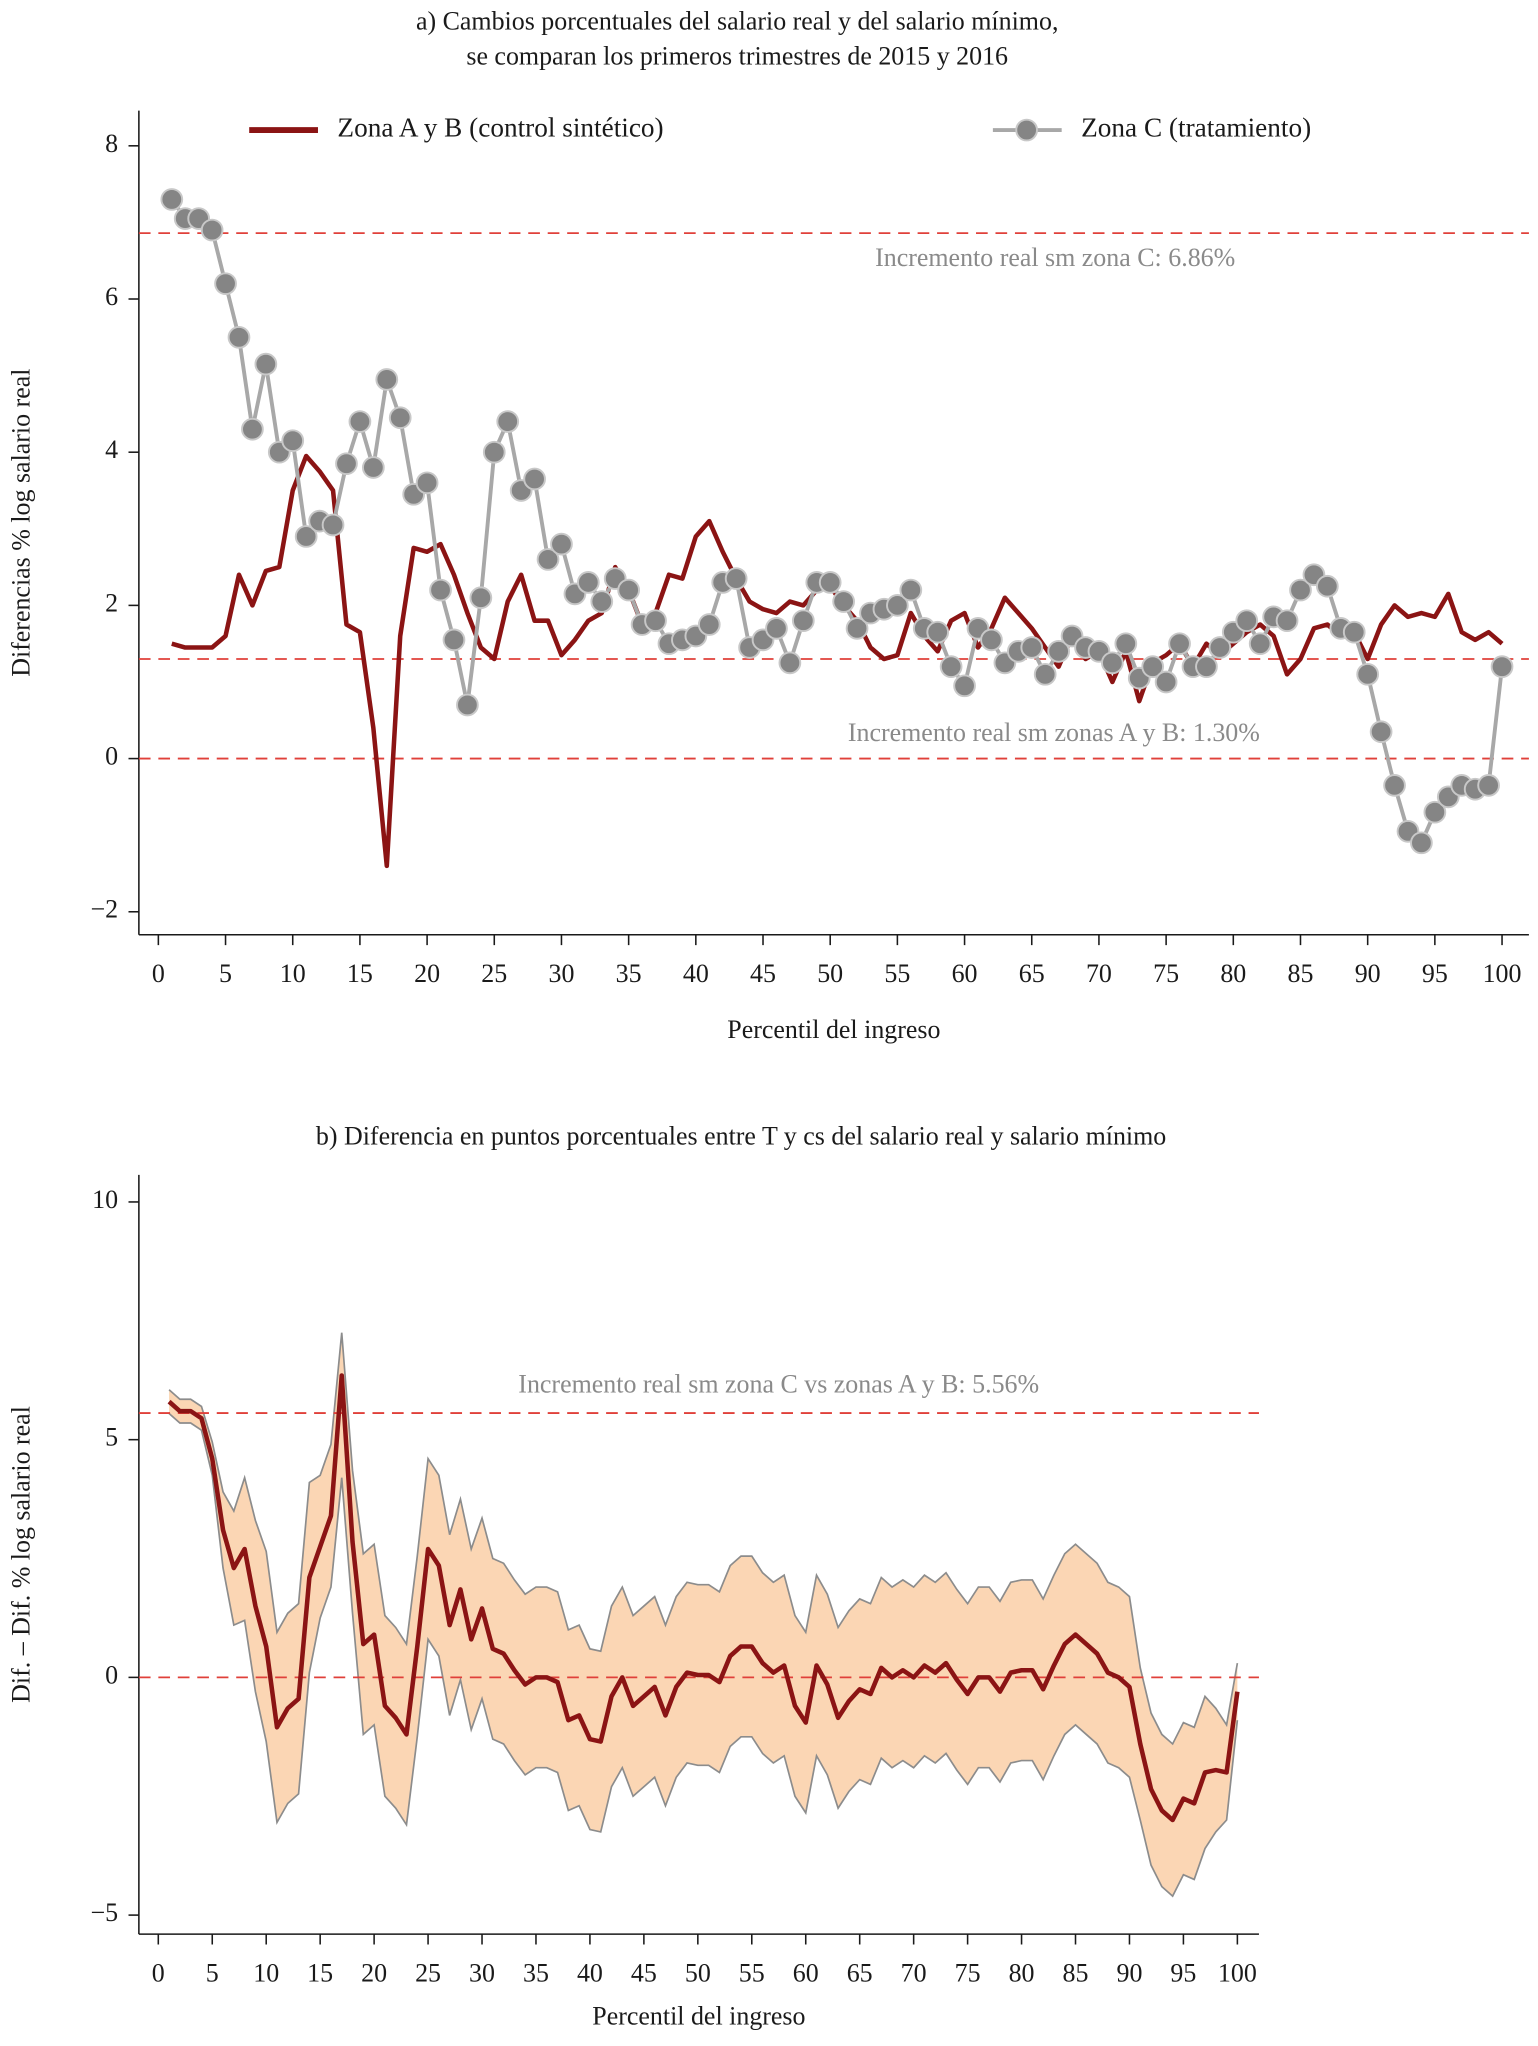  Describe the element at coordinates (360, 973) in the screenshot. I see `x-tick-label: 15` at that location.